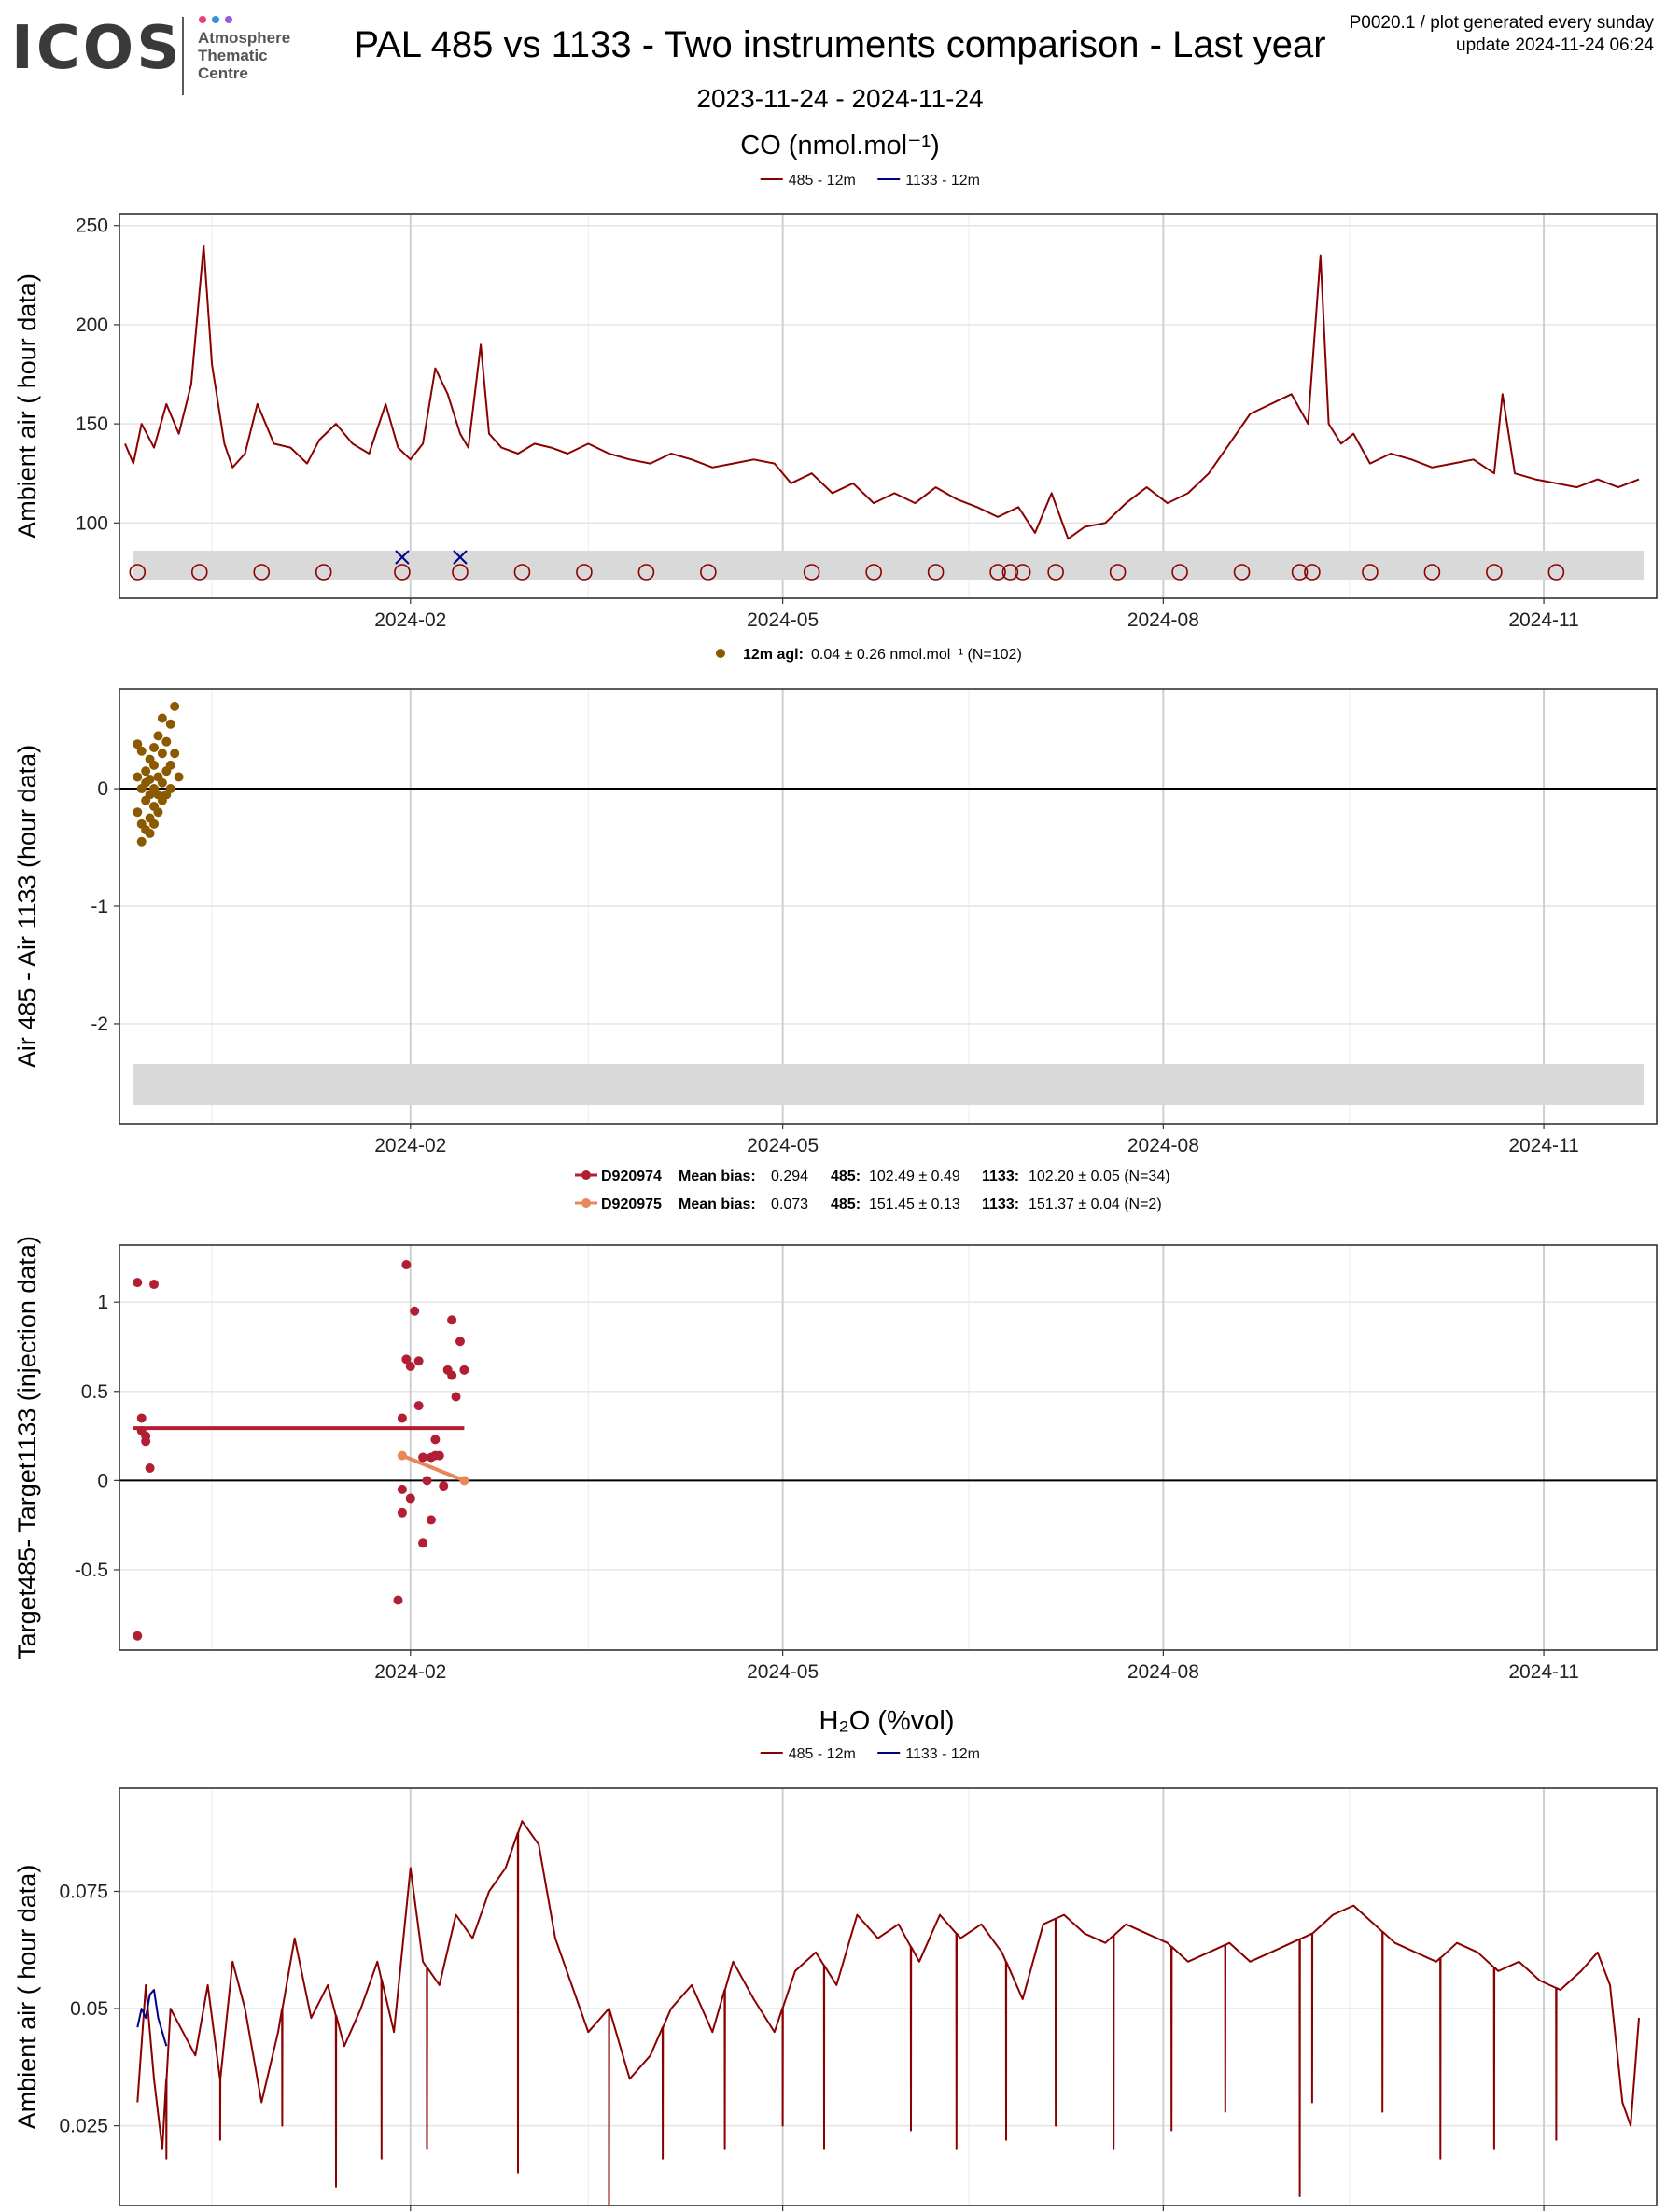 The height and width of the screenshot is (2212, 1680). Describe the element at coordinates (846, 1176) in the screenshot. I see `legend-label: 485:` at that location.